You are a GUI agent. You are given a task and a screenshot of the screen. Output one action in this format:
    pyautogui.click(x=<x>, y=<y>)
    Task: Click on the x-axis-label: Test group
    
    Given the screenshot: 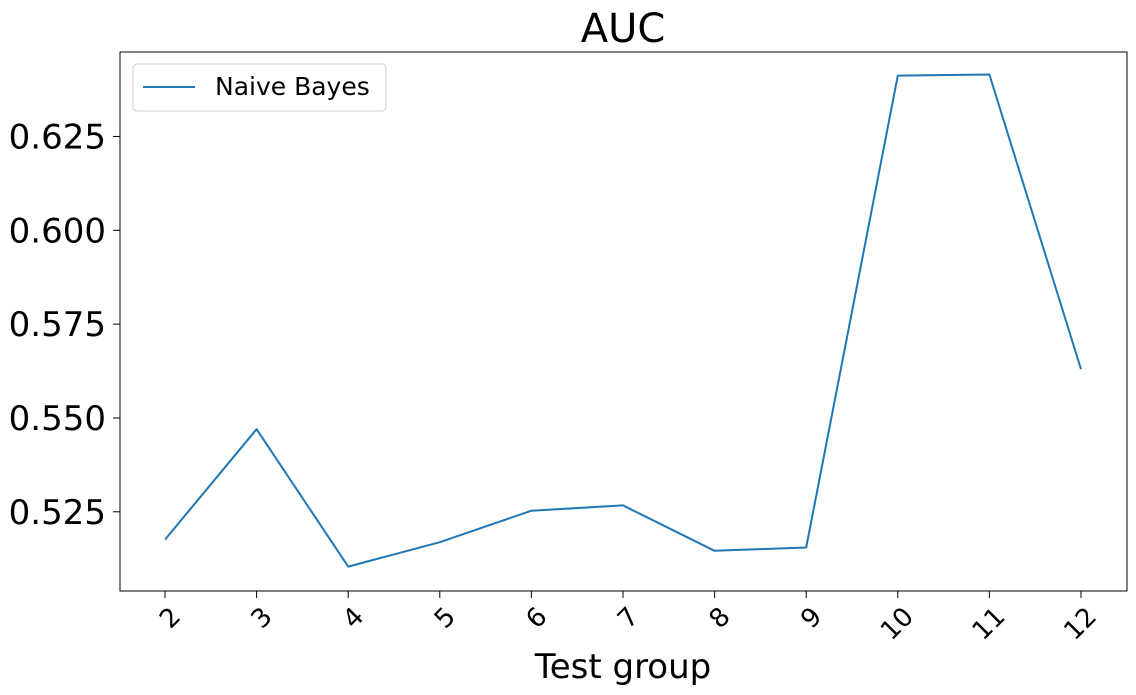 What is the action you would take?
    pyautogui.click(x=623, y=667)
    